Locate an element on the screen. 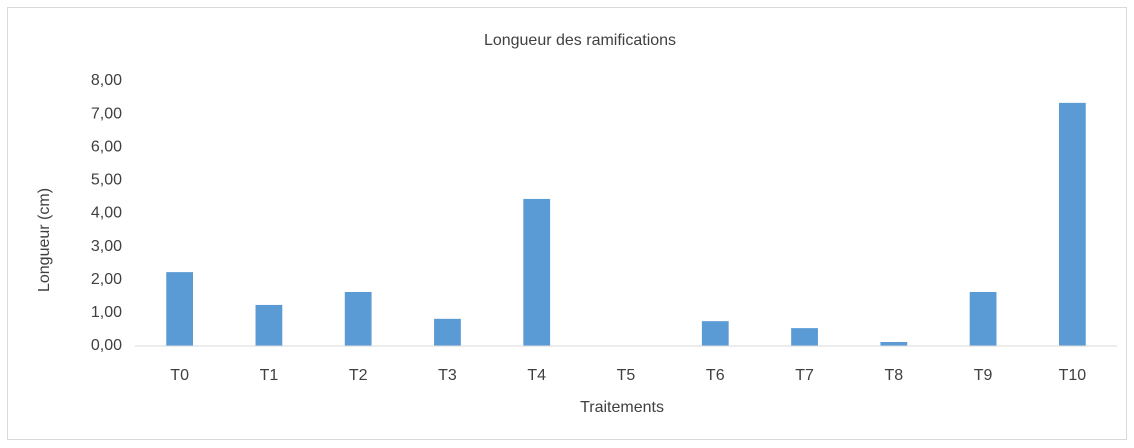 Image resolution: width=1134 pixels, height=448 pixels. x-tick-label: T9 is located at coordinates (983, 375).